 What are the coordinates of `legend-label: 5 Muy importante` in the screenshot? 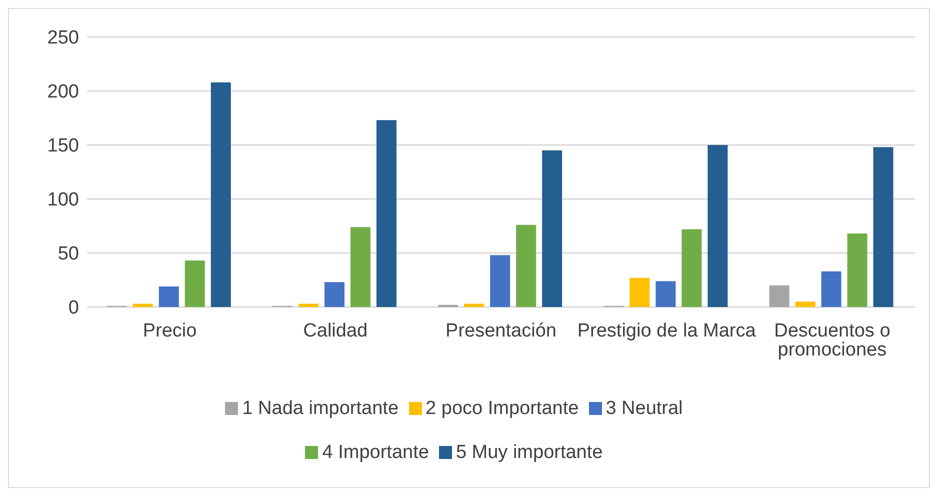 It's located at (529, 452).